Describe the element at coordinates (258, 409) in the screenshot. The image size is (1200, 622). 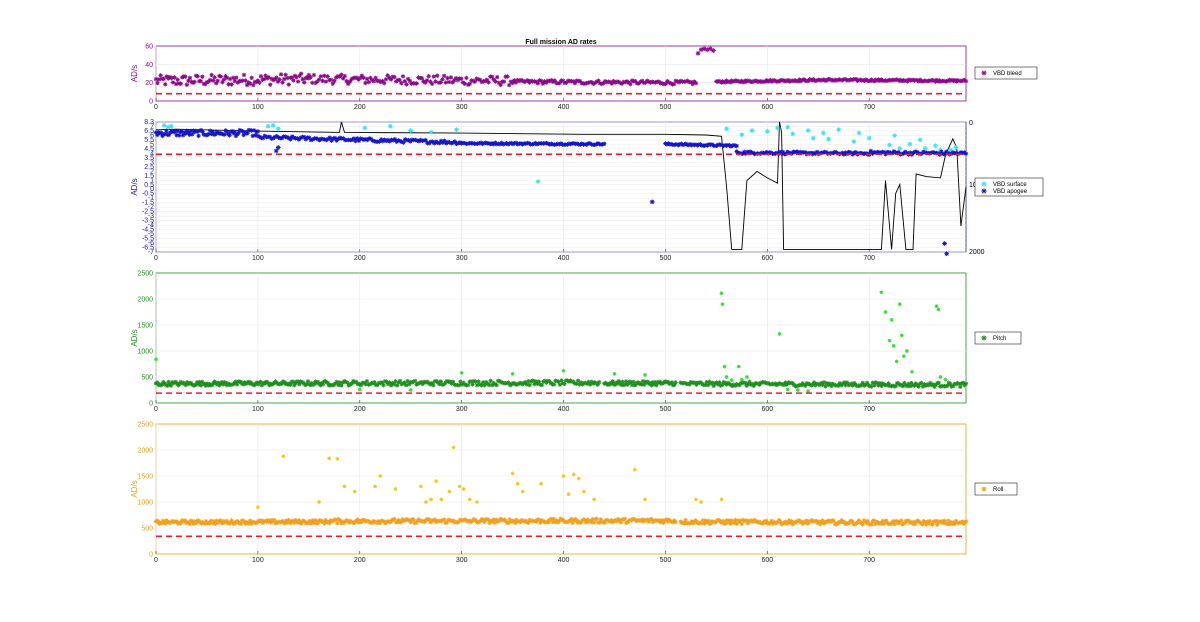
I see `x-tick-label: 100` at that location.